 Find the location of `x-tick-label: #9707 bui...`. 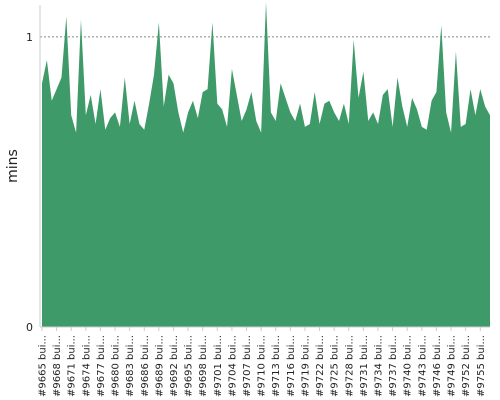

x-tick-label: #9707 bui... is located at coordinates (247, 366).